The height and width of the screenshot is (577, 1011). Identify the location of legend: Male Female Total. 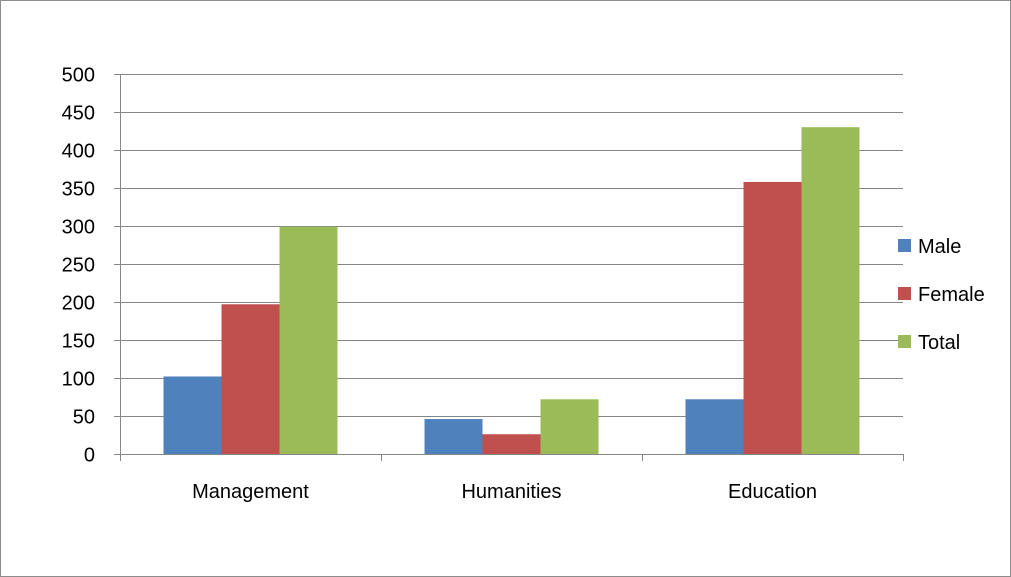
(941, 295).